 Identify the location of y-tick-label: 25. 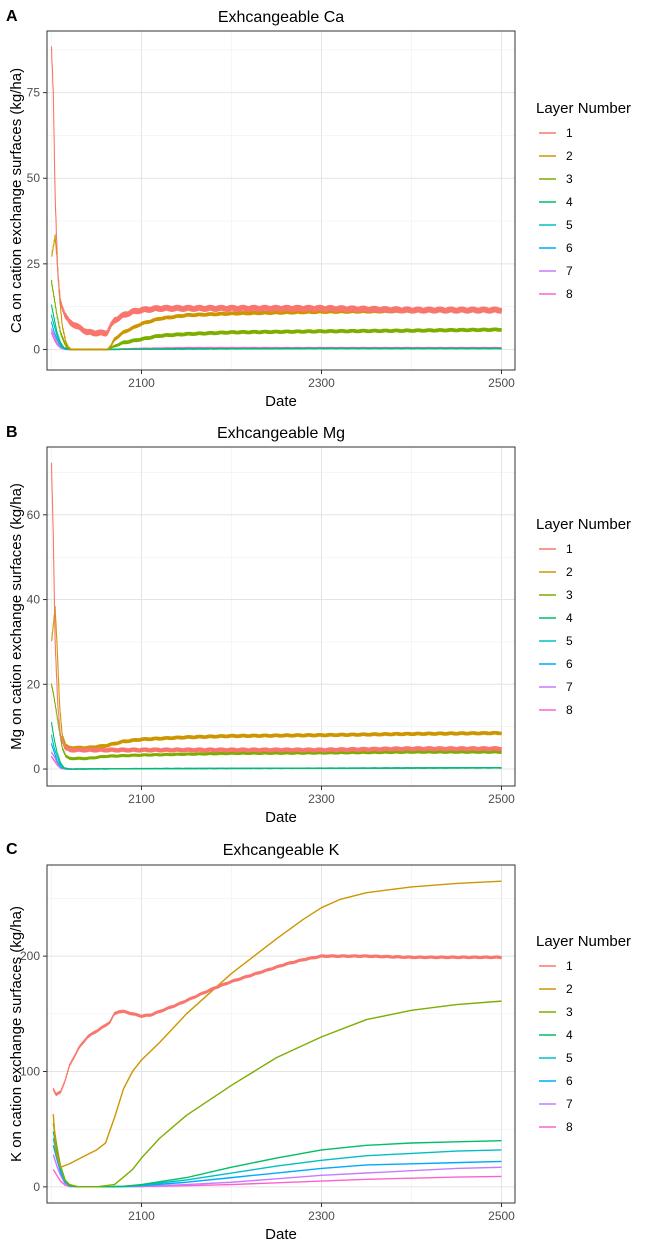
(34, 264).